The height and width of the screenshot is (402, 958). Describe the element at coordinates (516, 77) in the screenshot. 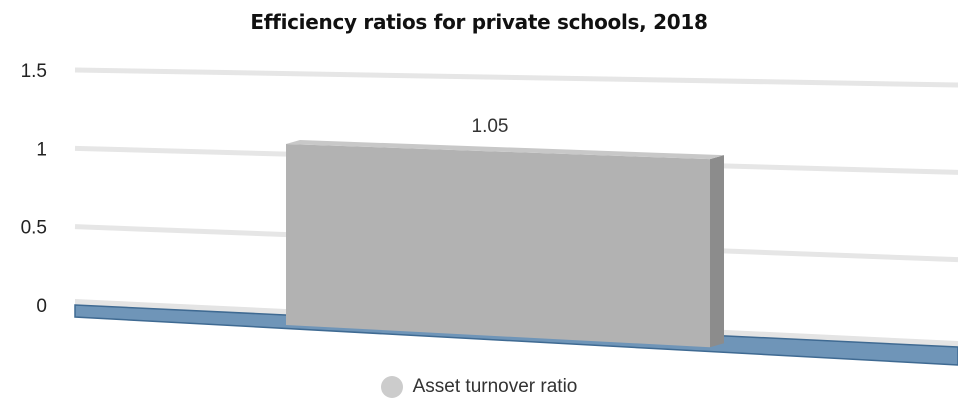

I see `gridline` at that location.